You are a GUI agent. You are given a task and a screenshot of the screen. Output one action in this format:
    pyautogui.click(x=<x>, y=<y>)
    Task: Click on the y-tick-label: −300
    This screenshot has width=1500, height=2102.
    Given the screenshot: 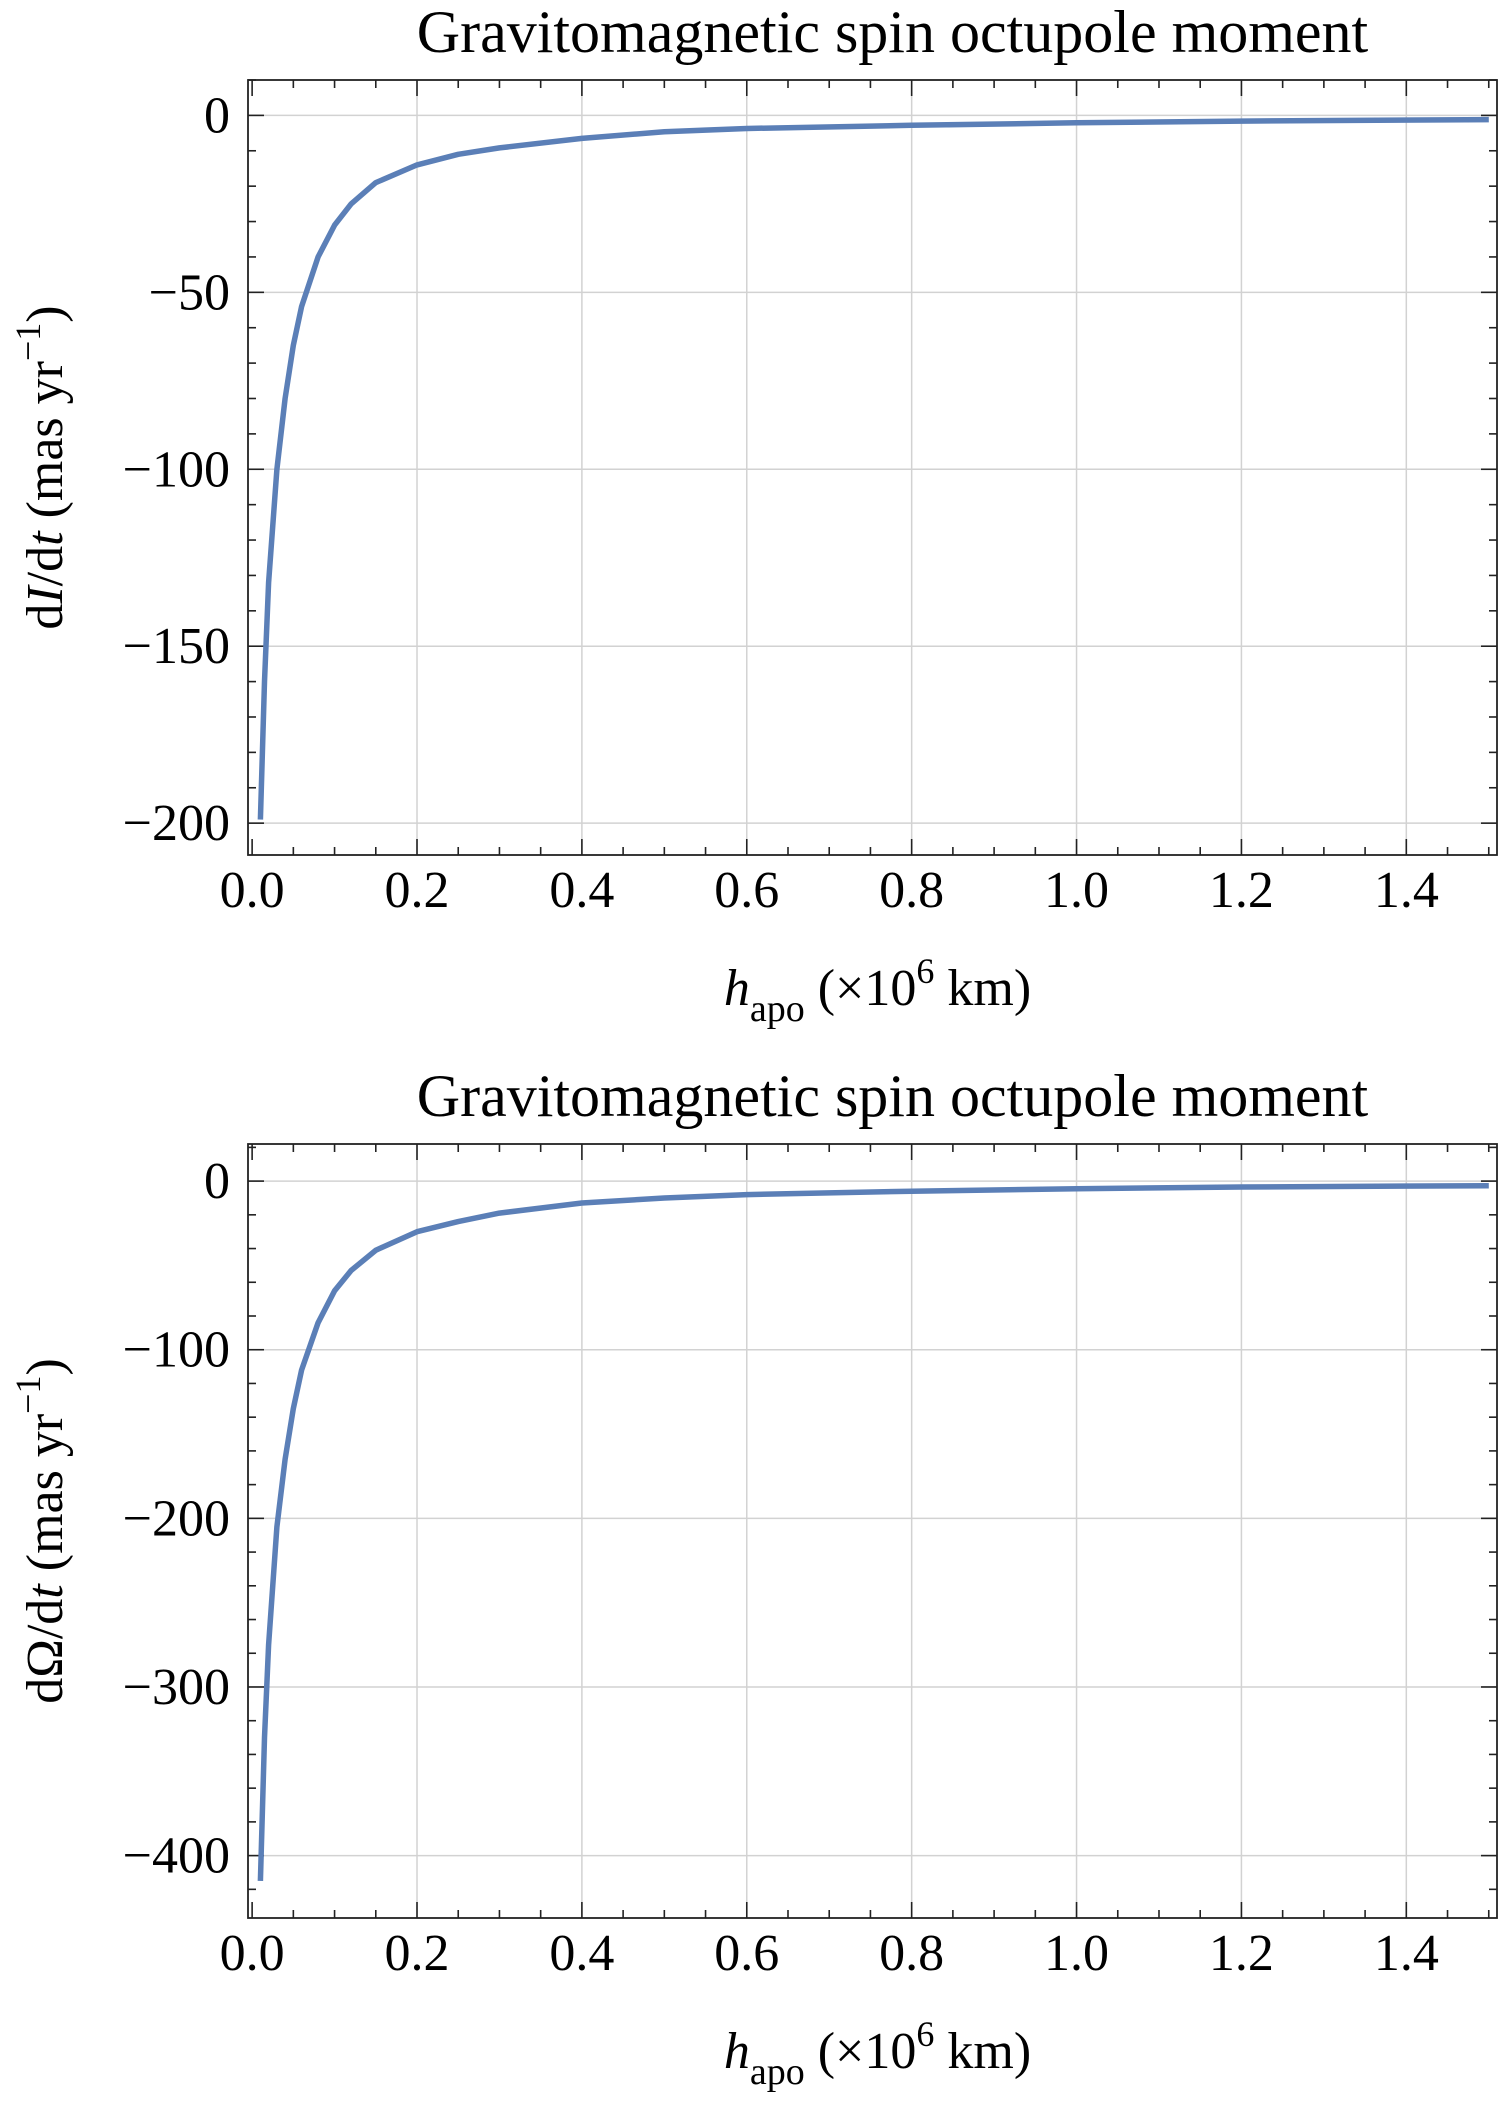 What is the action you would take?
    pyautogui.click(x=176, y=1687)
    